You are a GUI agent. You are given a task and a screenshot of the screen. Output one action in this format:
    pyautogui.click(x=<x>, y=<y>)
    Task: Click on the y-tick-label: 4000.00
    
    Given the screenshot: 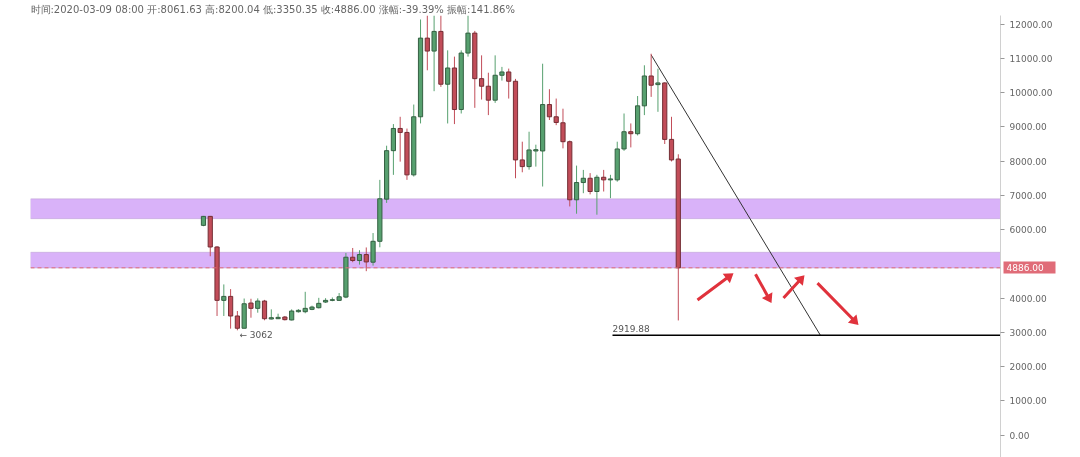 What is the action you would take?
    pyautogui.click(x=1028, y=298)
    